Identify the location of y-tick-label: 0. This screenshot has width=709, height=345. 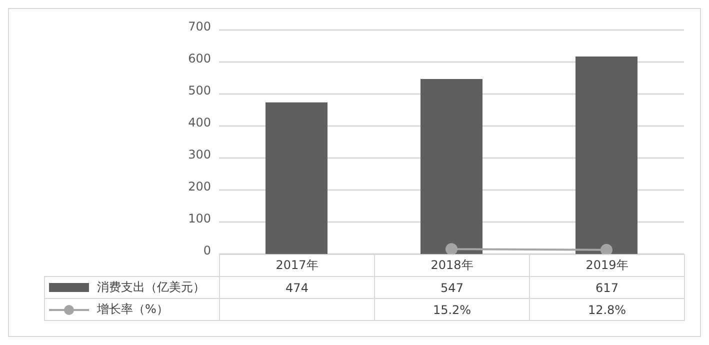
(207, 250).